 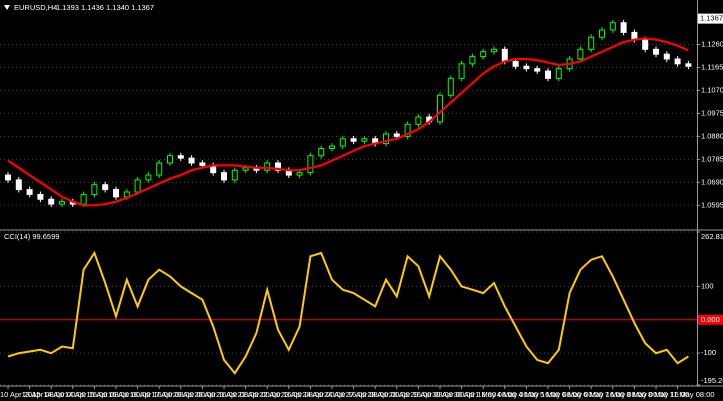 What do you see at coordinates (453, 394) in the screenshot?
I see `x-tick-label: 30 Apr 00:00` at bounding box center [453, 394].